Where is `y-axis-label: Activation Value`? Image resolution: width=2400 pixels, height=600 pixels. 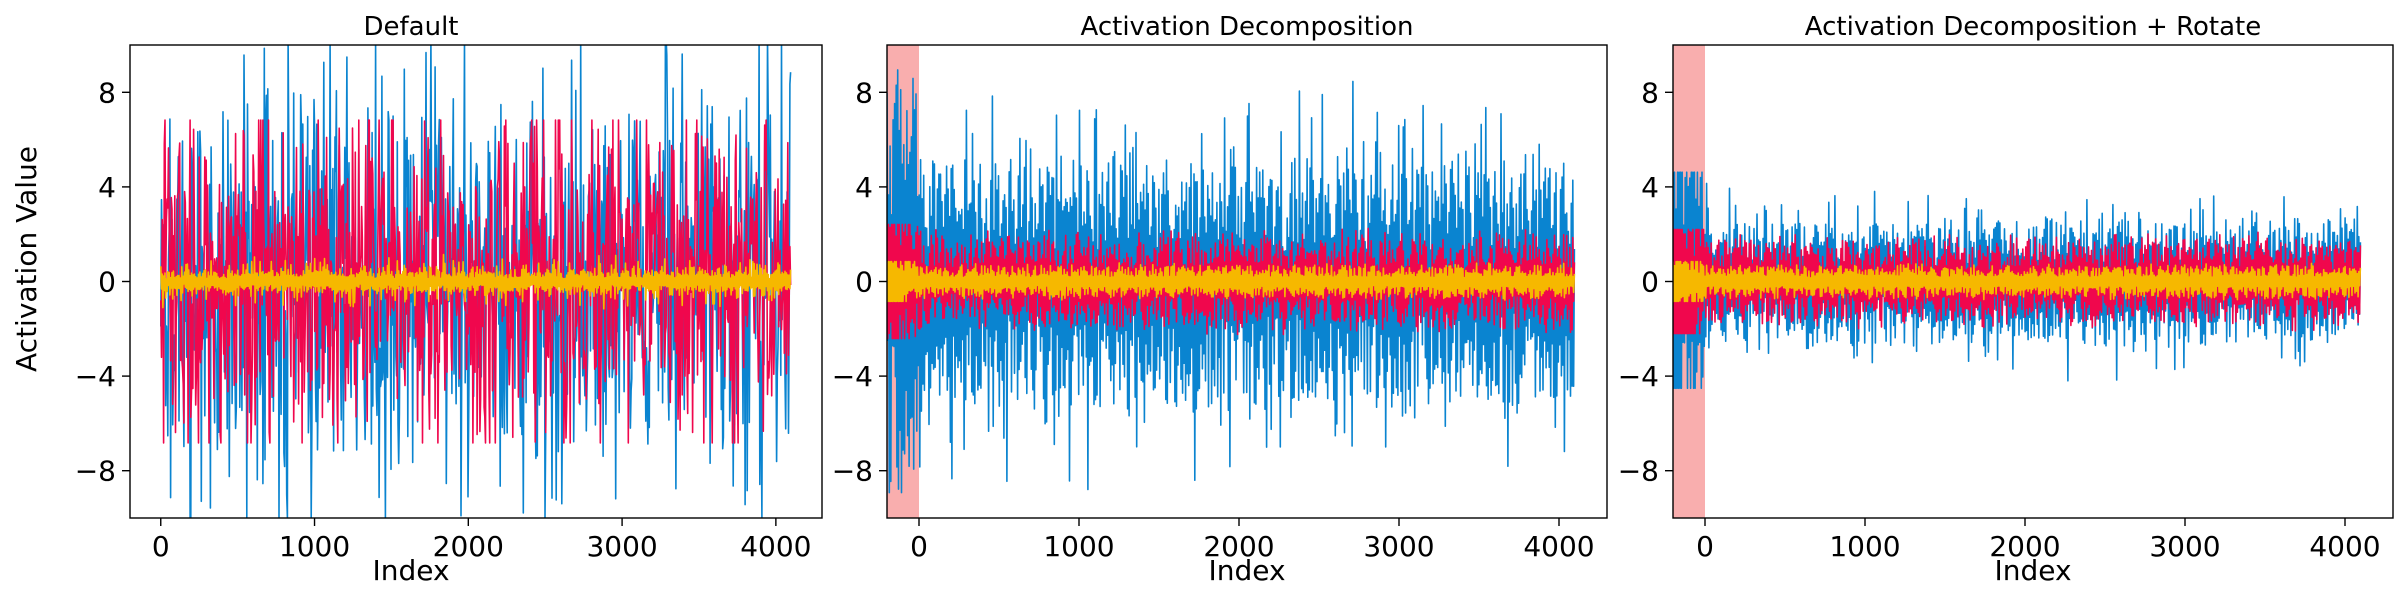 y-axis-label: Activation Value is located at coordinates (26, 259).